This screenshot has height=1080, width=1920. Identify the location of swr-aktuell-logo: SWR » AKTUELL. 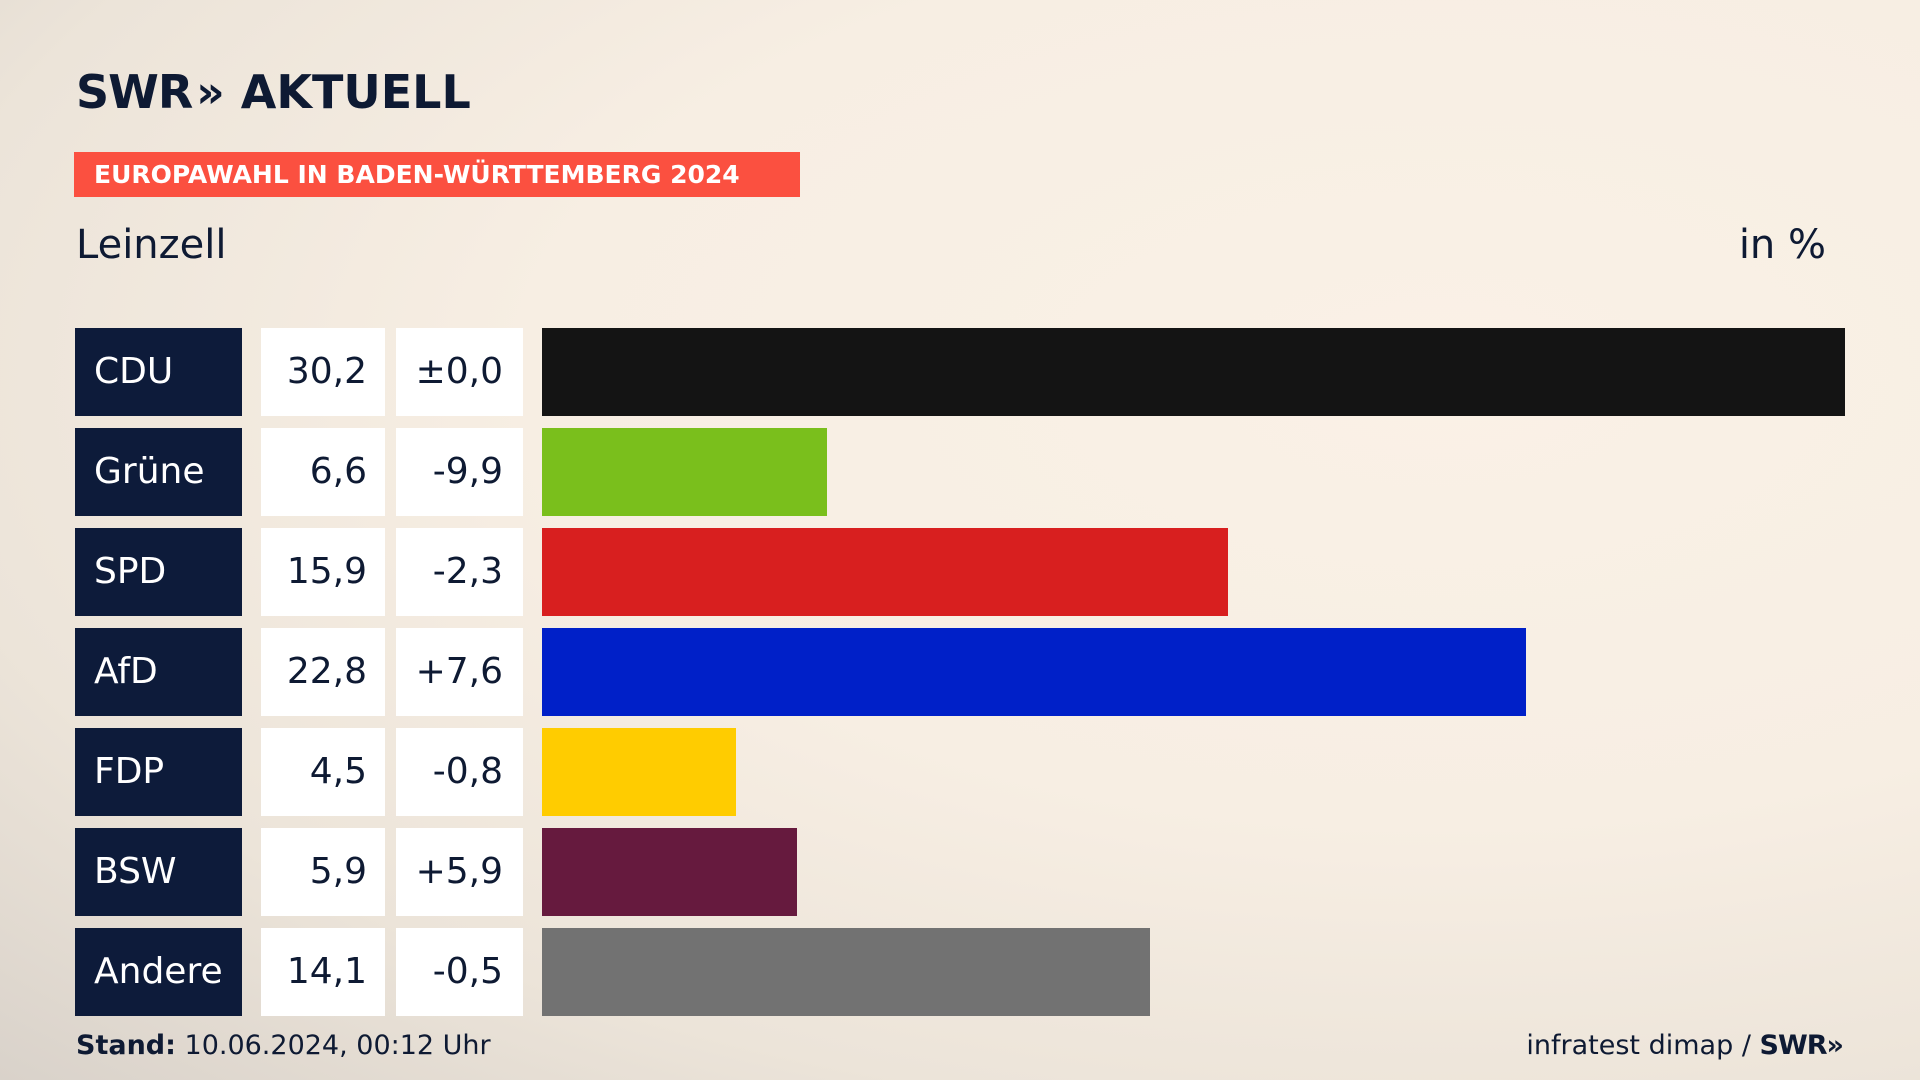
(273, 92).